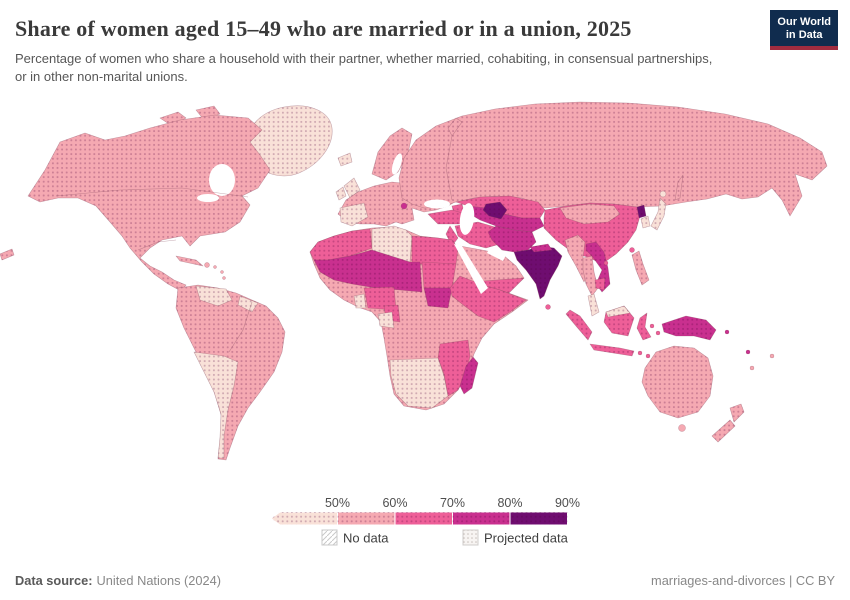 This screenshot has width=850, height=600. Describe the element at coordinates (437, 204) in the screenshot. I see `water-black-sea` at that location.